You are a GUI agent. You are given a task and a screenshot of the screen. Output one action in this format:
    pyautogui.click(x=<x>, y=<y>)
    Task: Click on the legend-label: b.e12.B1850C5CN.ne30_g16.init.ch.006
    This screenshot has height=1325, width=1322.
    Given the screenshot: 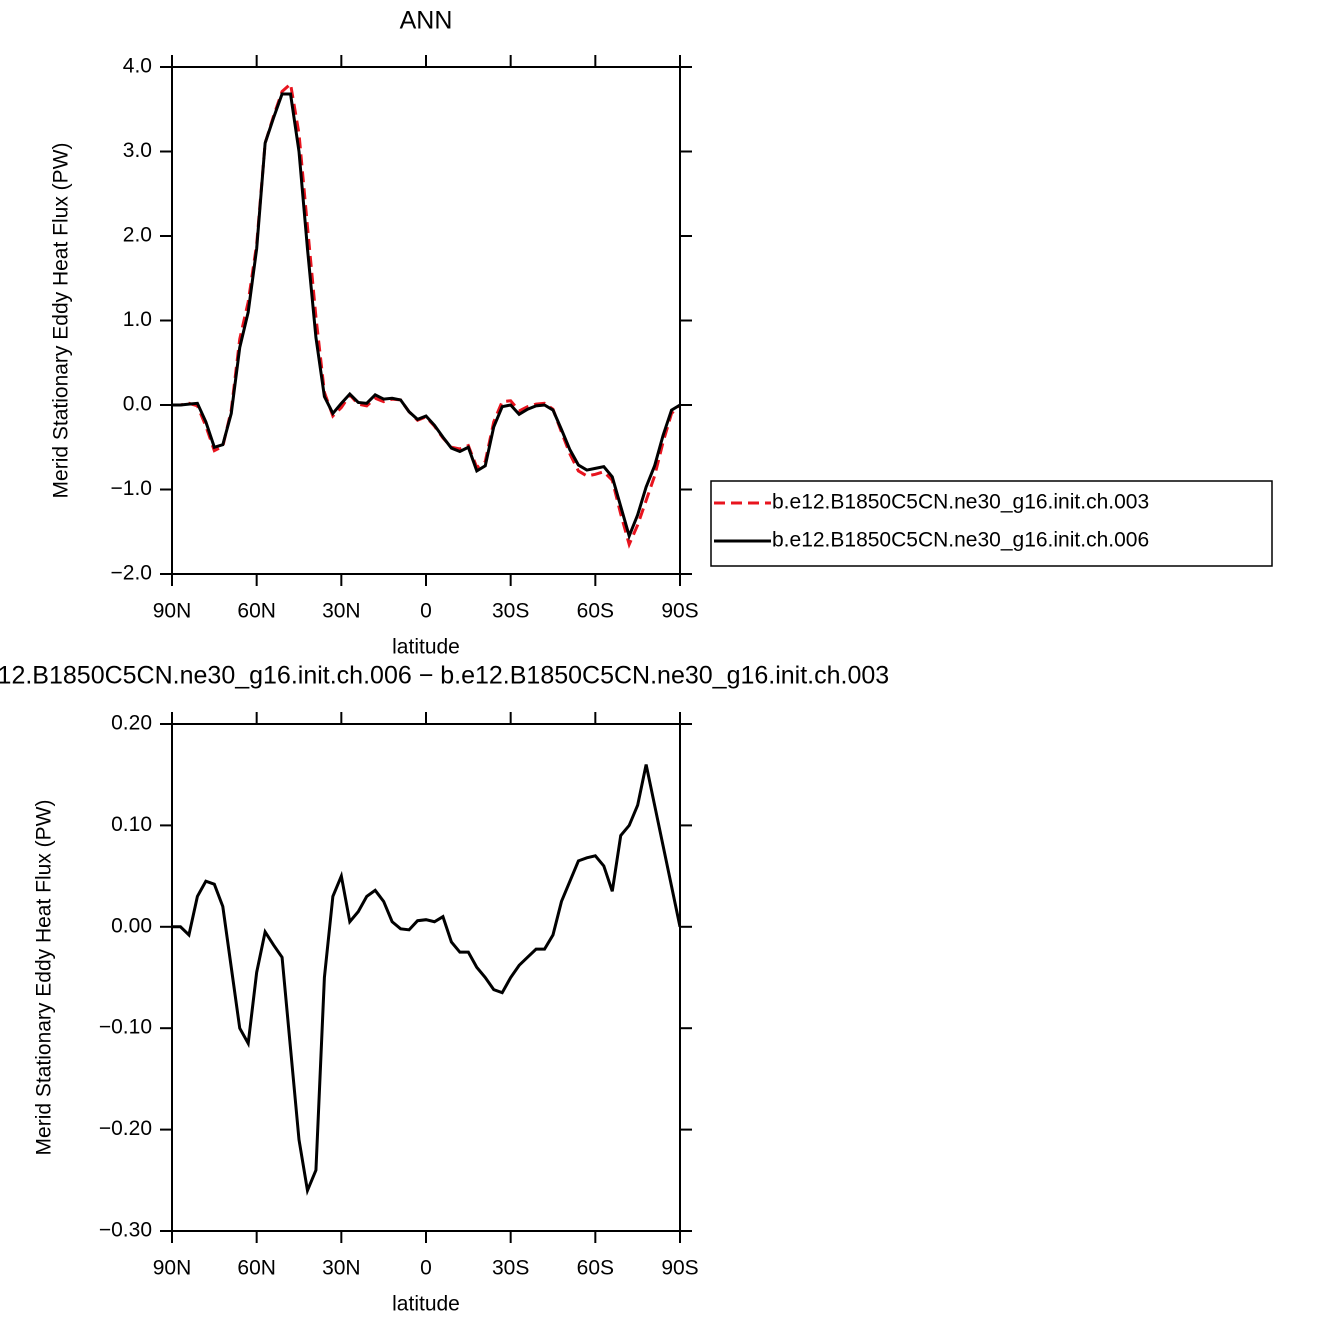 What is the action you would take?
    pyautogui.click(x=960, y=540)
    